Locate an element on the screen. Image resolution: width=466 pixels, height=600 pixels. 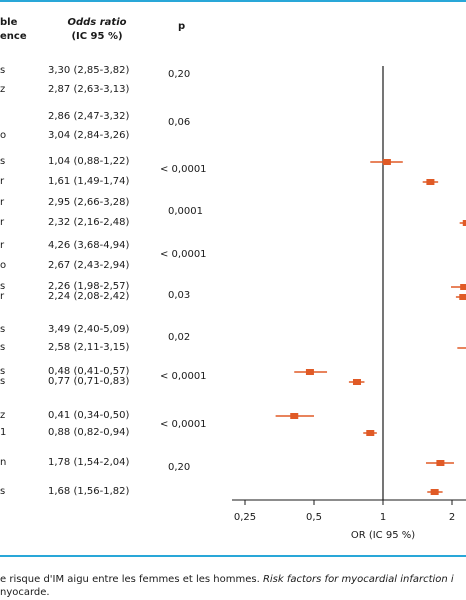
row-label-7: r is located at coordinates (2, 222).